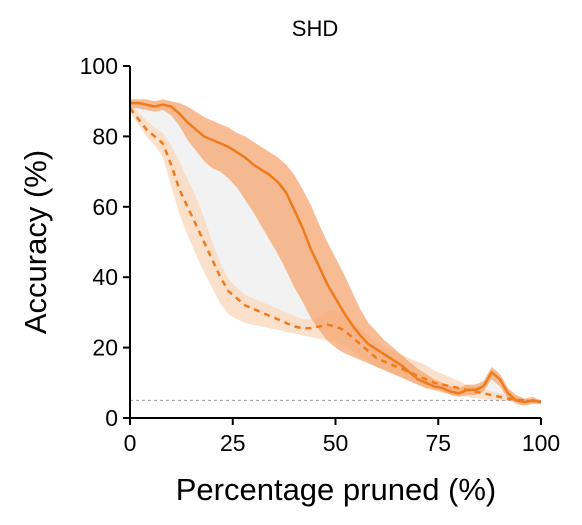  Describe the element at coordinates (541, 443) in the screenshot. I see `x-tick-label: 100` at that location.